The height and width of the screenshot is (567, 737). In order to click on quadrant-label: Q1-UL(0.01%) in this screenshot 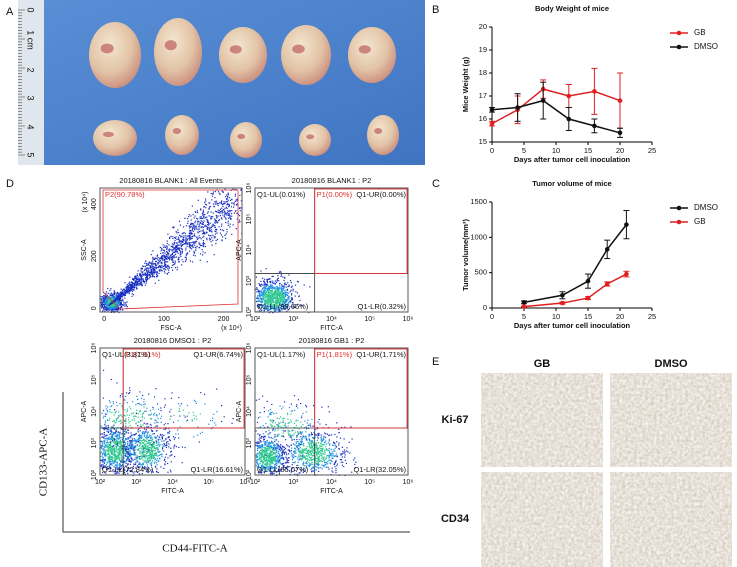, I will do `click(281, 194)`.